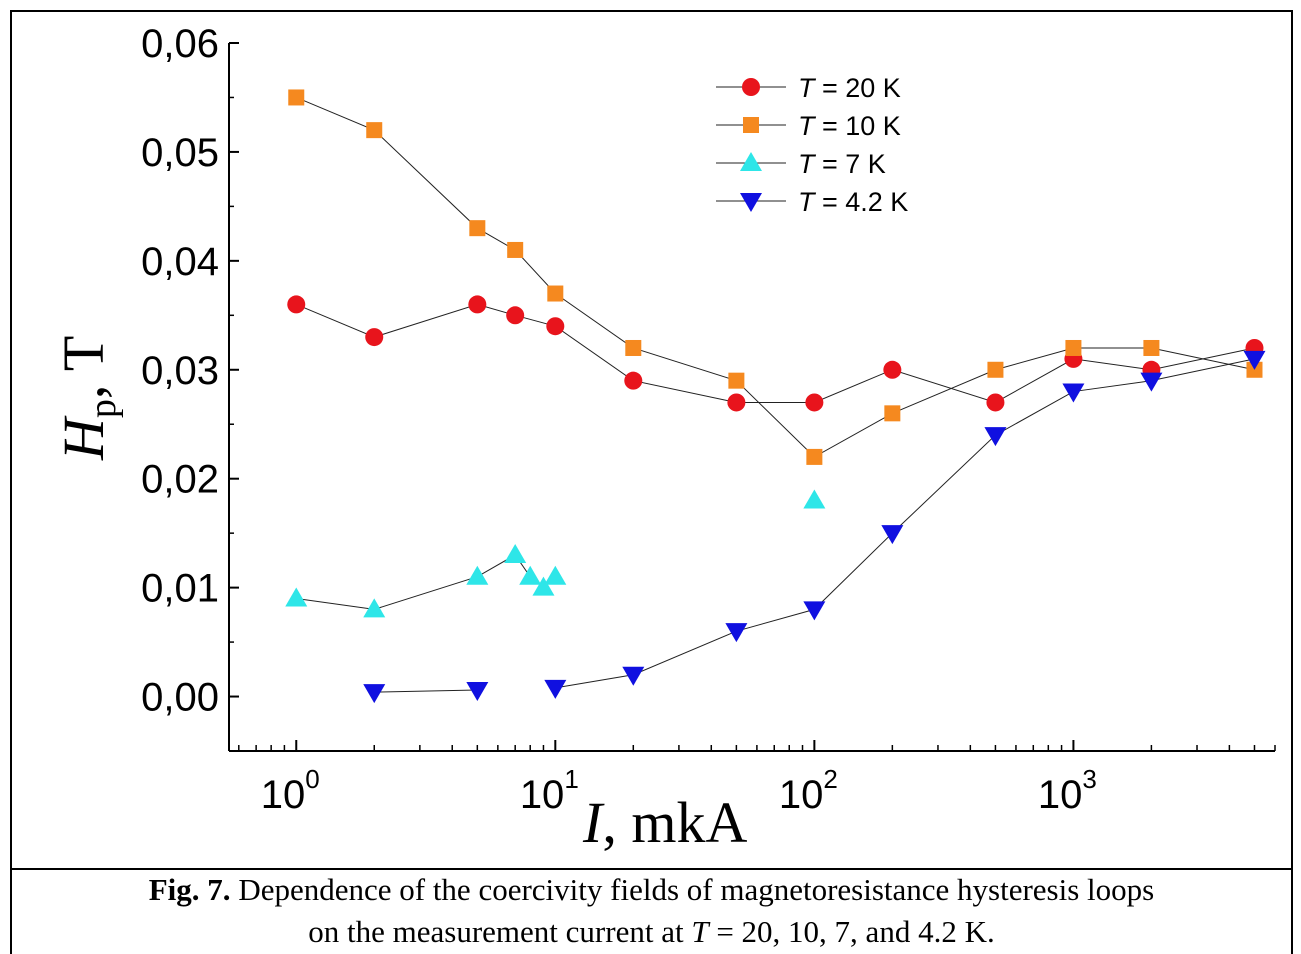 This screenshot has width=1301, height=954. Describe the element at coordinates (851, 931) in the screenshot. I see `caption-text-3: = 20, 10, 7, and 4.2 K.` at that location.